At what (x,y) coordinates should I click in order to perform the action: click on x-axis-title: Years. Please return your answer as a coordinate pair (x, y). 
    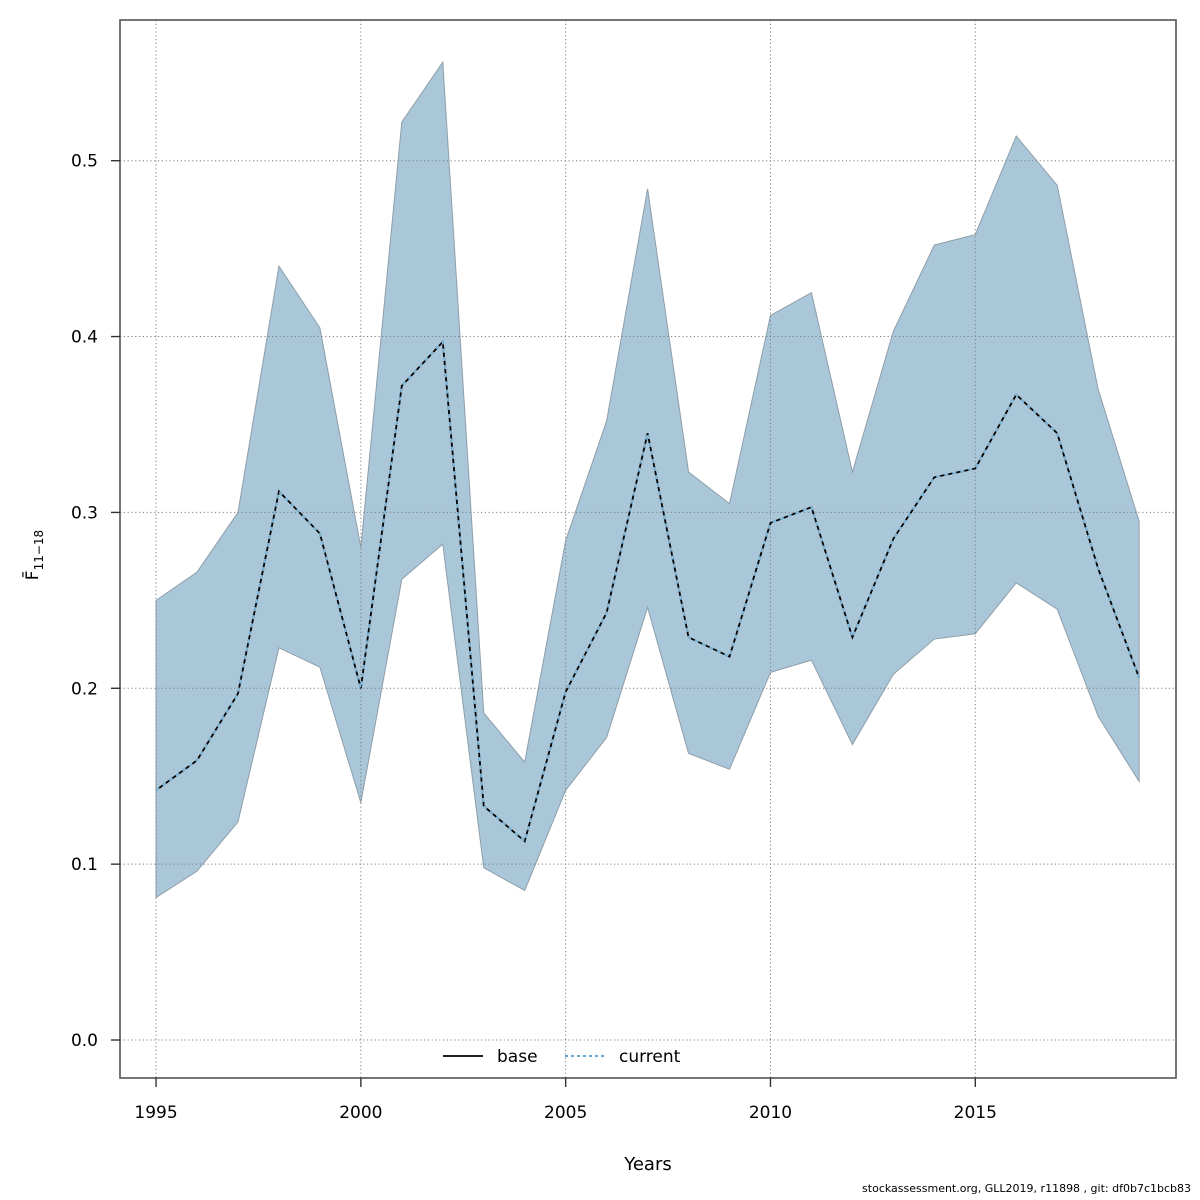
    Looking at the image, I should click on (647, 1164).